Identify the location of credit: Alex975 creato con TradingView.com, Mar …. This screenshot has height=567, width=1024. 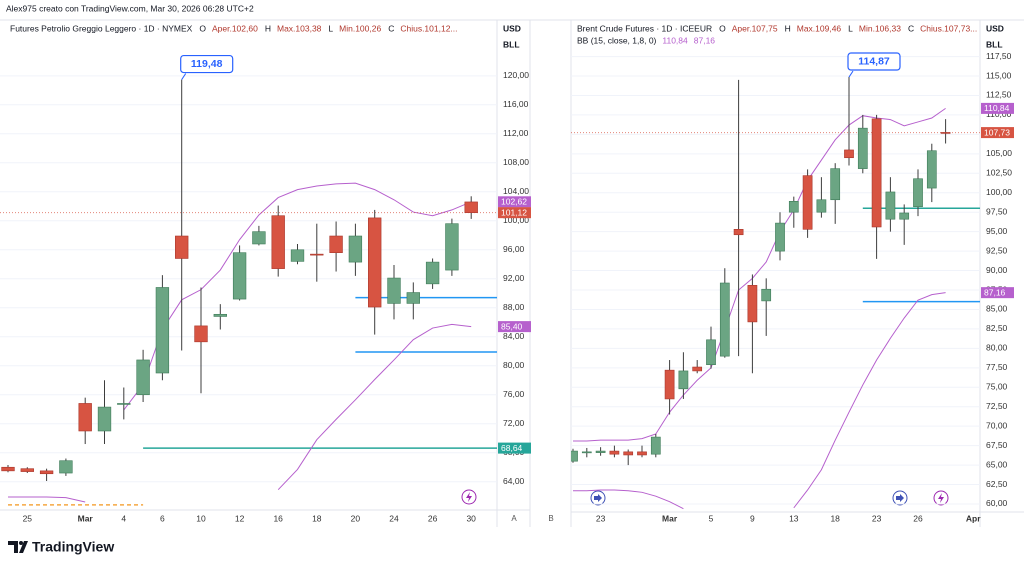
(130, 8).